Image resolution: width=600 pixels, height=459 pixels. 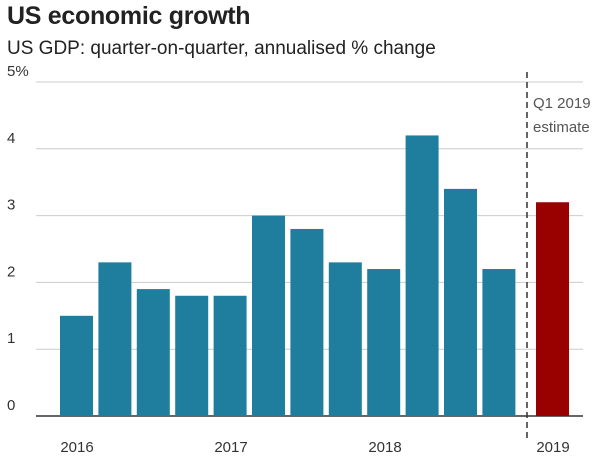 I want to click on x-tick-label: 2019, so click(x=552, y=447).